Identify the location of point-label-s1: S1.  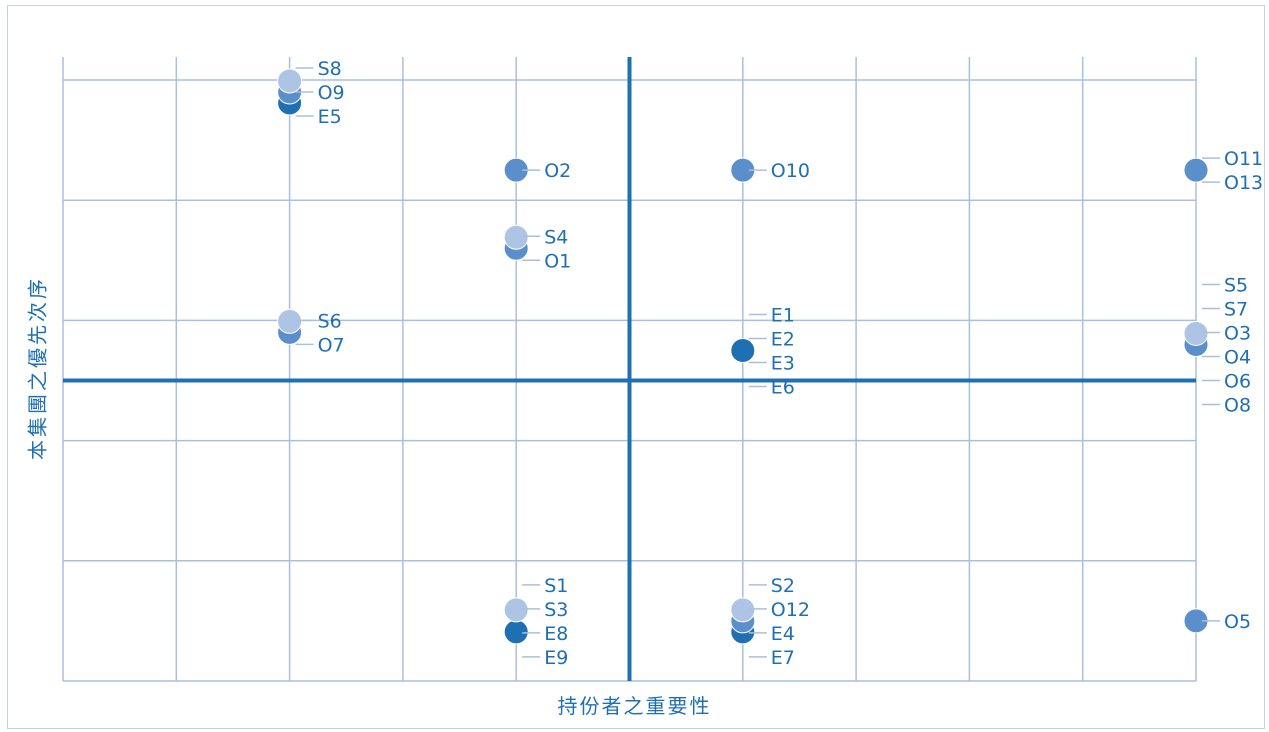
(556, 586).